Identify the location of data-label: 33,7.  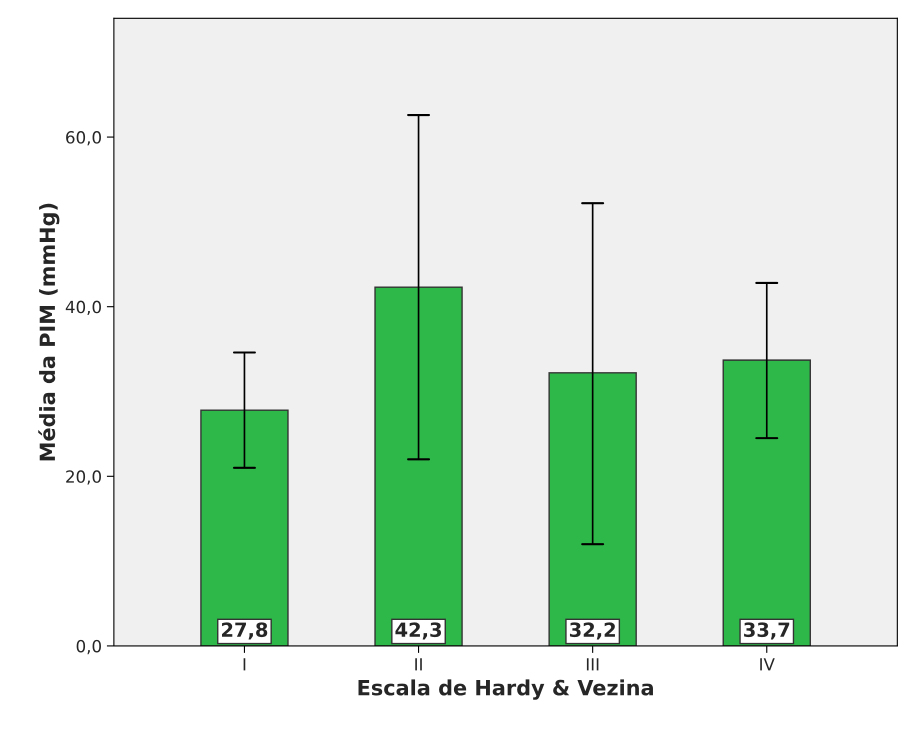
(767, 631).